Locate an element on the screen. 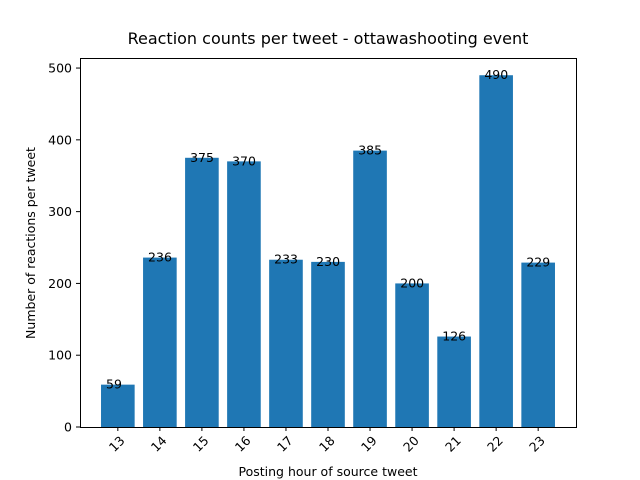  data-label-19: 385 is located at coordinates (370, 150).